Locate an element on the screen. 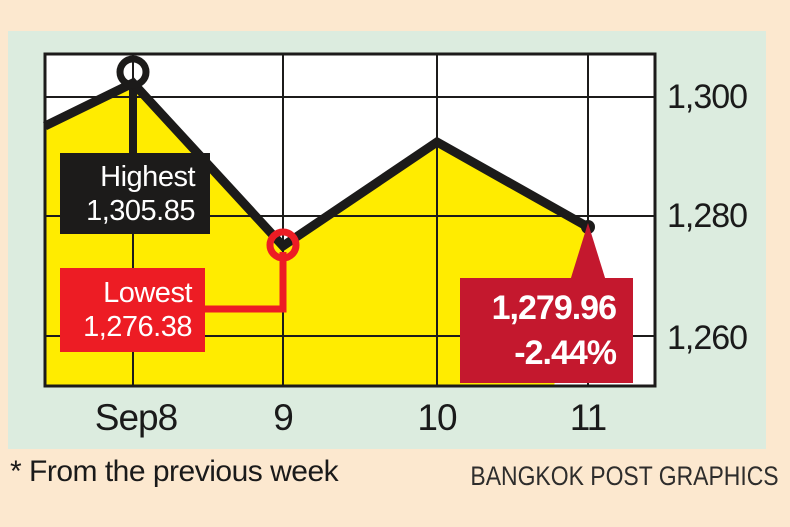 This screenshot has height=527, width=790. y-tick-1280: 1,280 is located at coordinates (707, 216).